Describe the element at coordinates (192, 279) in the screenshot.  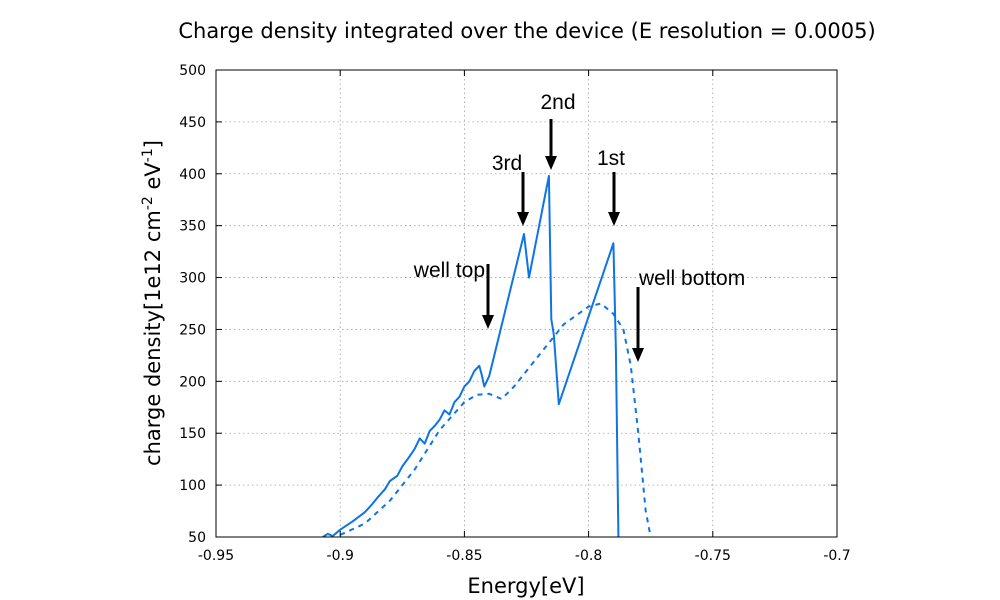
I see `y-tick-label: 300` at that location.